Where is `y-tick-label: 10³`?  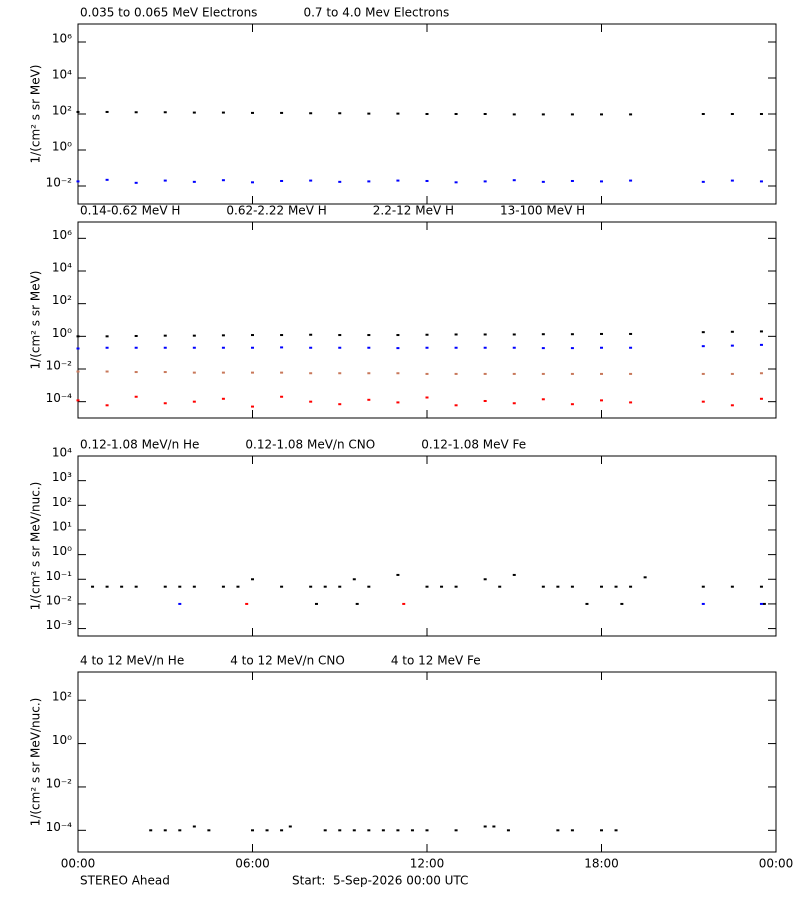 y-tick-label: 10³ is located at coordinates (62, 477).